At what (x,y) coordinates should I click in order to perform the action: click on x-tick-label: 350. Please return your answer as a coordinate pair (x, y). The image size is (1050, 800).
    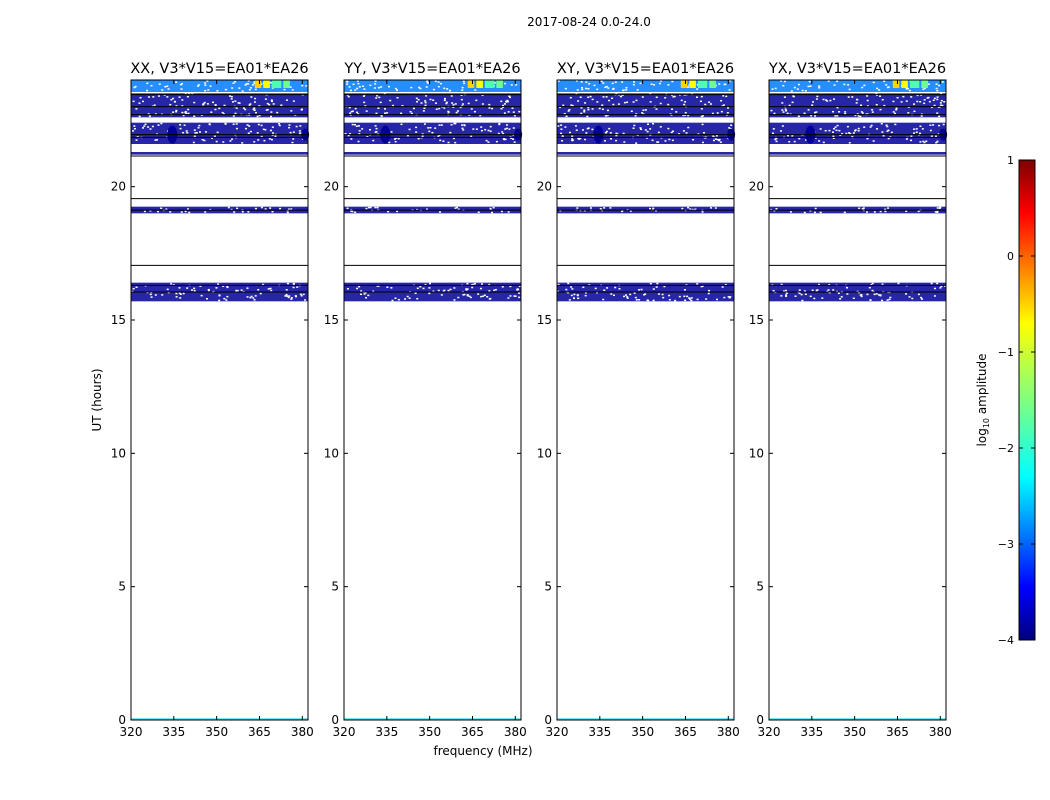
    Looking at the image, I should click on (216, 732).